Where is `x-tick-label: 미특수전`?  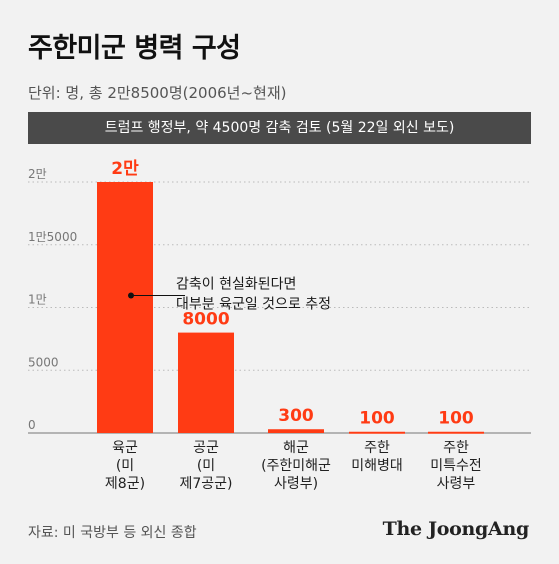 x-tick-label: 미특수전 is located at coordinates (456, 466).